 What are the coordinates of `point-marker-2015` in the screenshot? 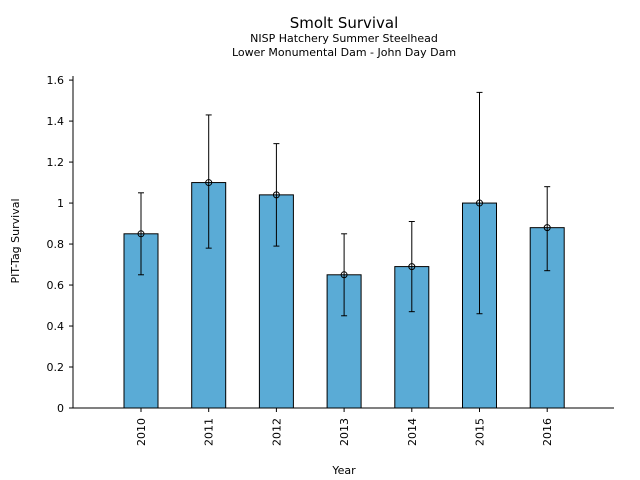 It's located at (479, 203).